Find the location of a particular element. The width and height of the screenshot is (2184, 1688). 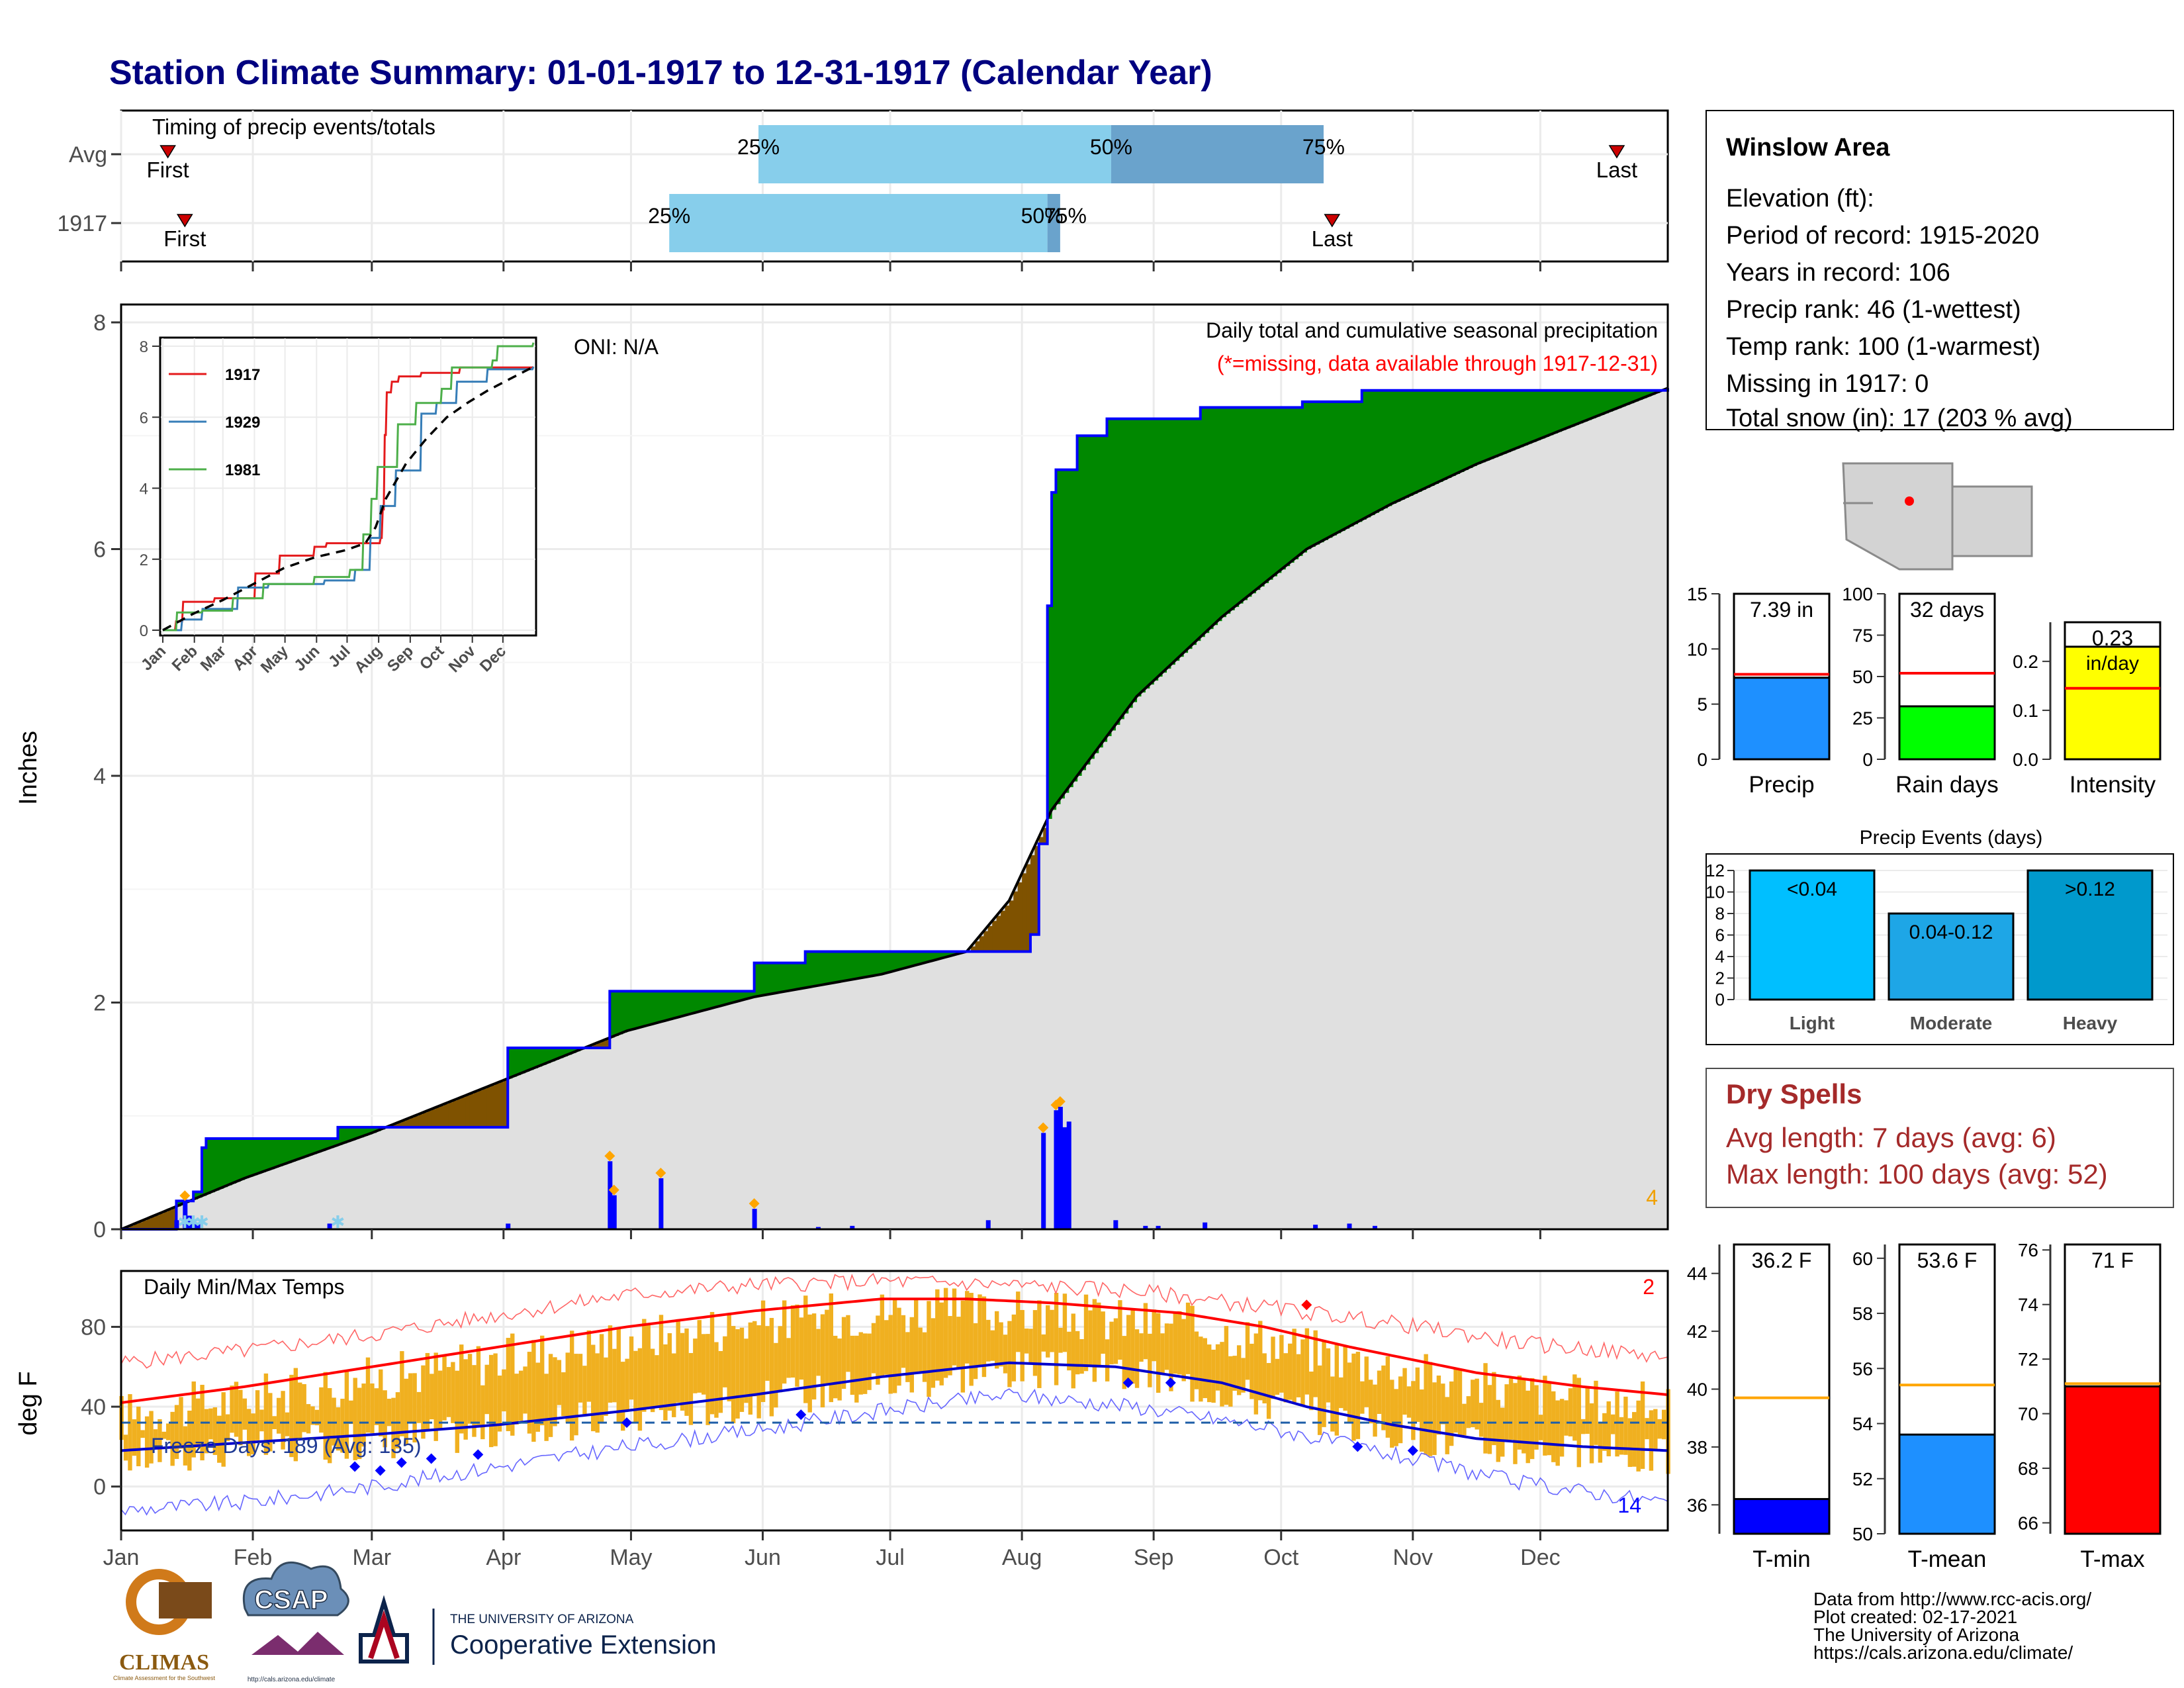

mini-y-tick-label: 58 is located at coordinates (1863, 1313).